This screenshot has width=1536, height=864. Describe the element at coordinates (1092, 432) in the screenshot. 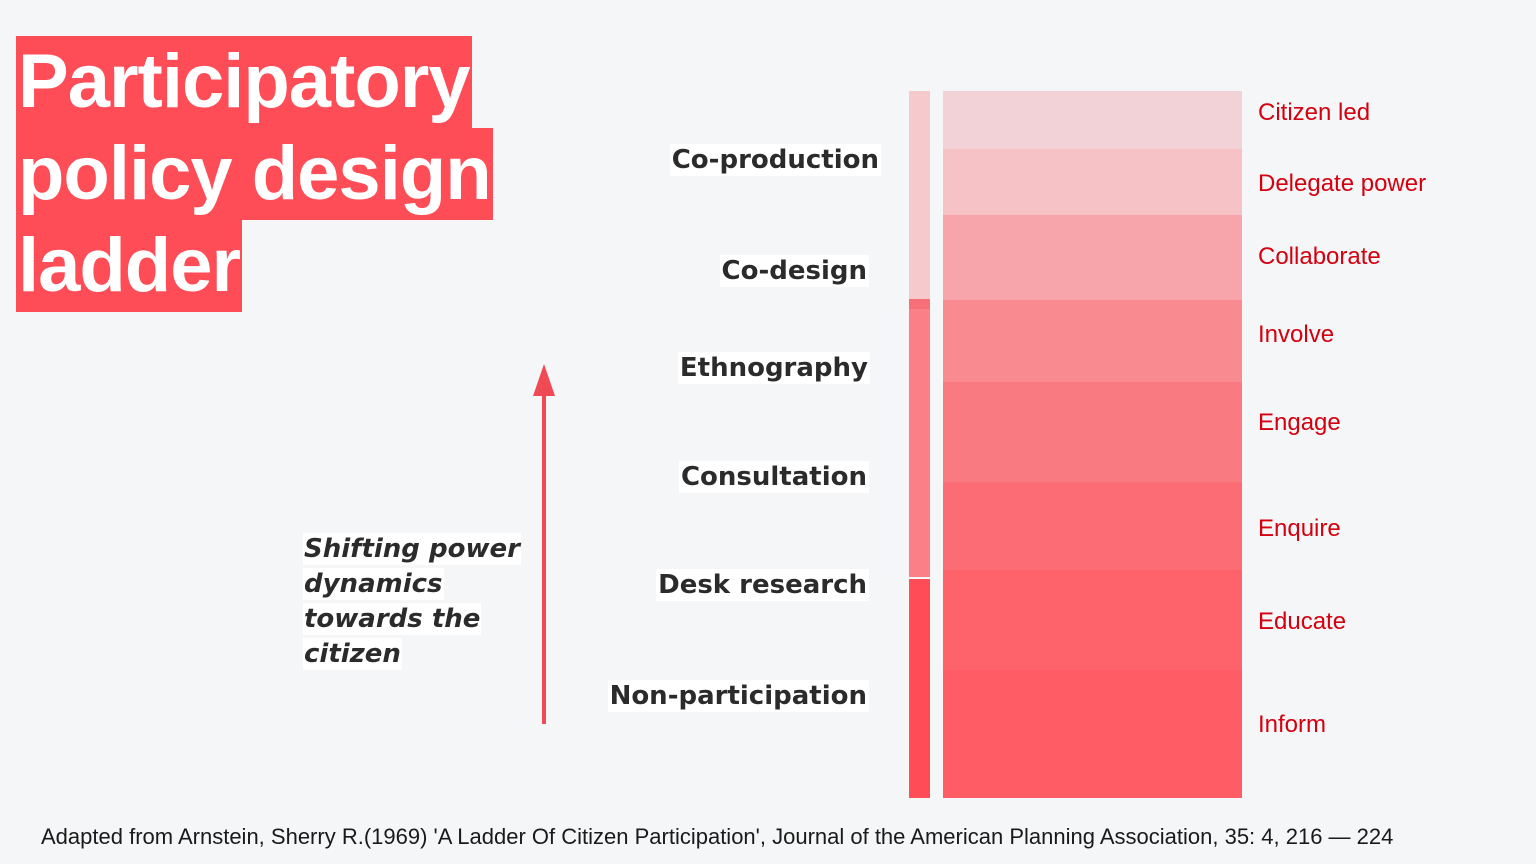

I see `ladder-band-engage` at that location.